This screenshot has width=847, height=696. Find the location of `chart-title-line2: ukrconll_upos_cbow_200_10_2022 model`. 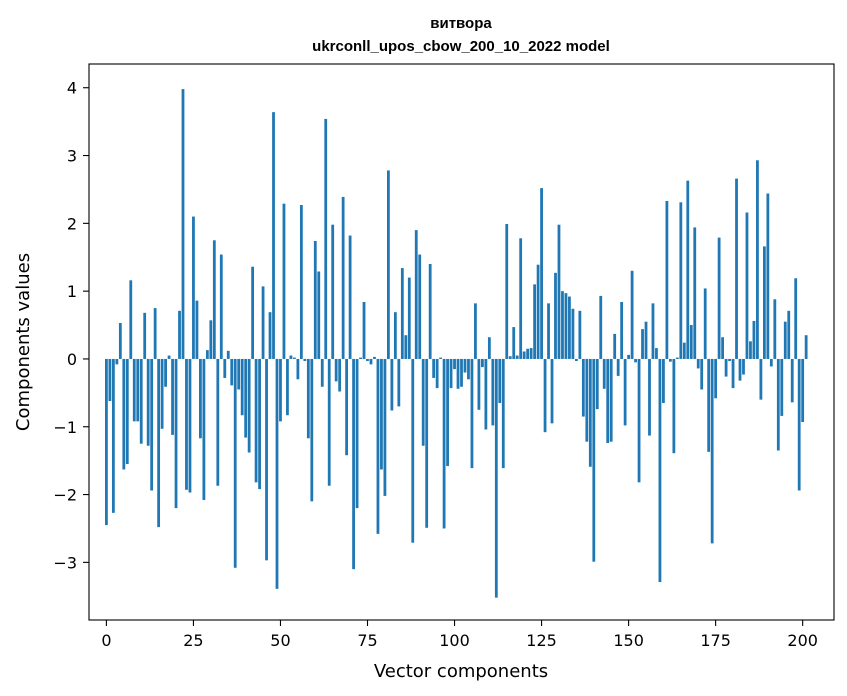

chart-title-line2: ukrconll_upos_cbow_200_10_2022 model is located at coordinates (461, 46).